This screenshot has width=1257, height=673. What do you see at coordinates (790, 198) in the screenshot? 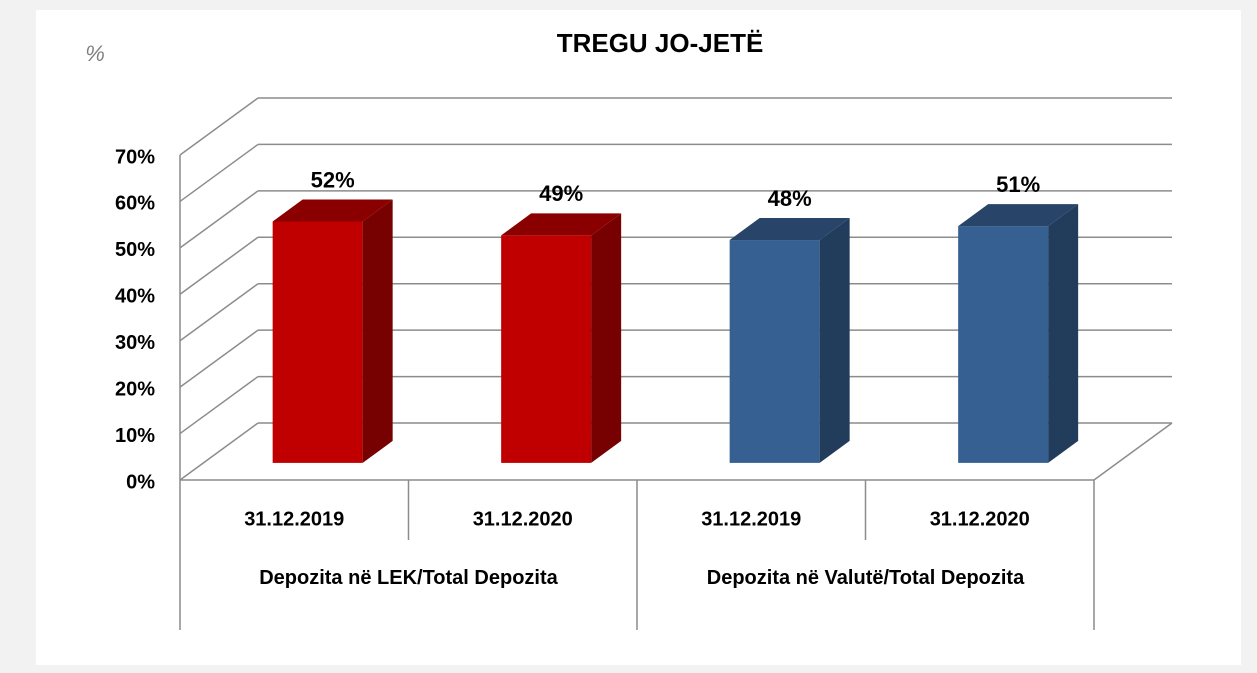
I see `data-label: 48%` at bounding box center [790, 198].